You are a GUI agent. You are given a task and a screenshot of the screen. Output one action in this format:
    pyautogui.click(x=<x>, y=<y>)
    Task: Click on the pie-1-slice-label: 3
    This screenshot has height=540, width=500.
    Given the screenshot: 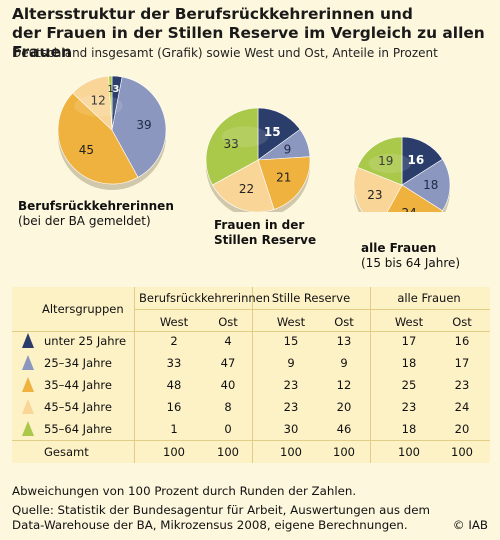 What is the action you would take?
    pyautogui.click(x=116, y=89)
    